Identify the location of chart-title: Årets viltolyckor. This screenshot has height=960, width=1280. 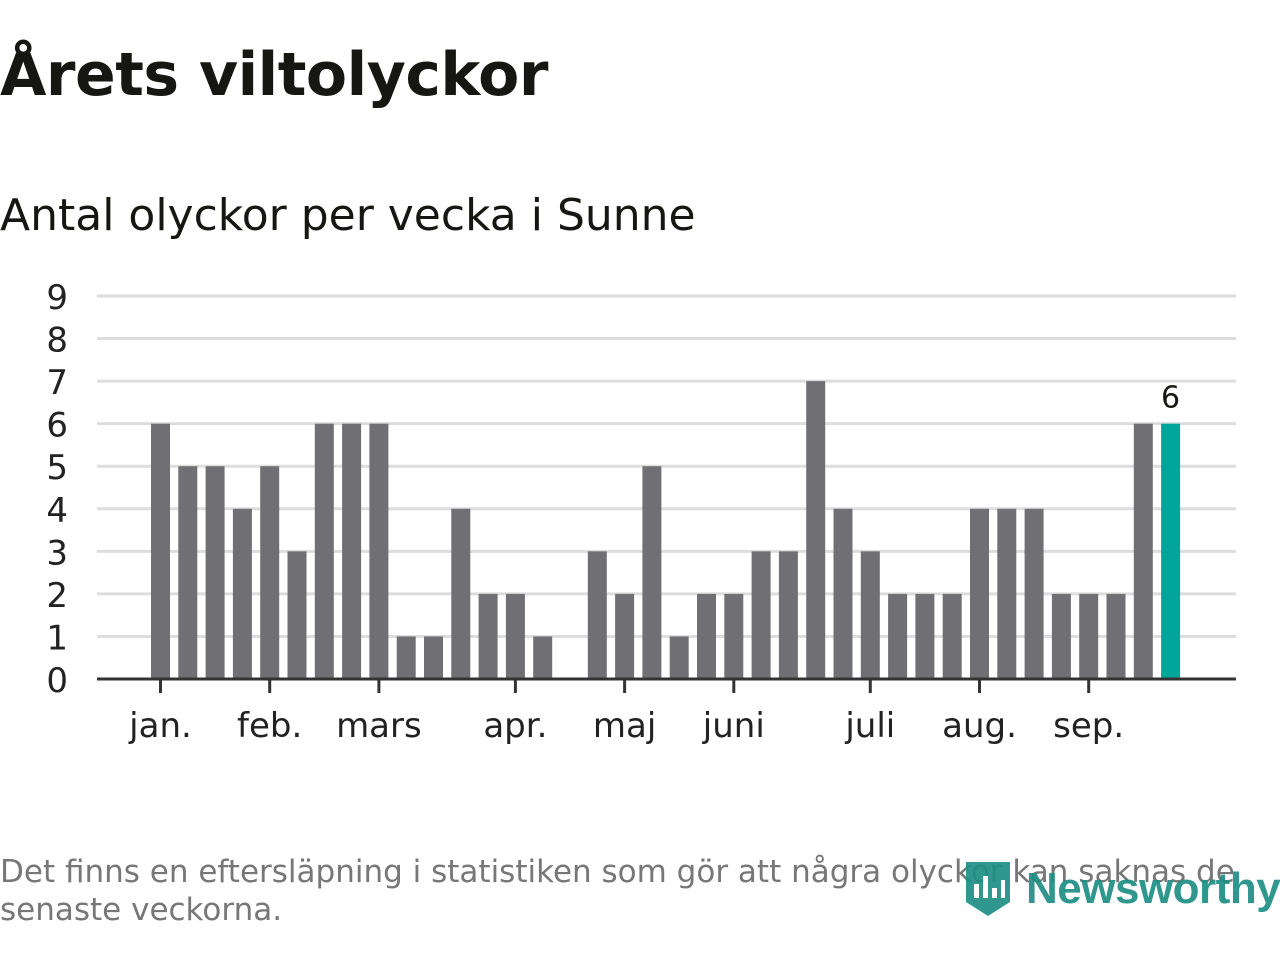
(274, 75).